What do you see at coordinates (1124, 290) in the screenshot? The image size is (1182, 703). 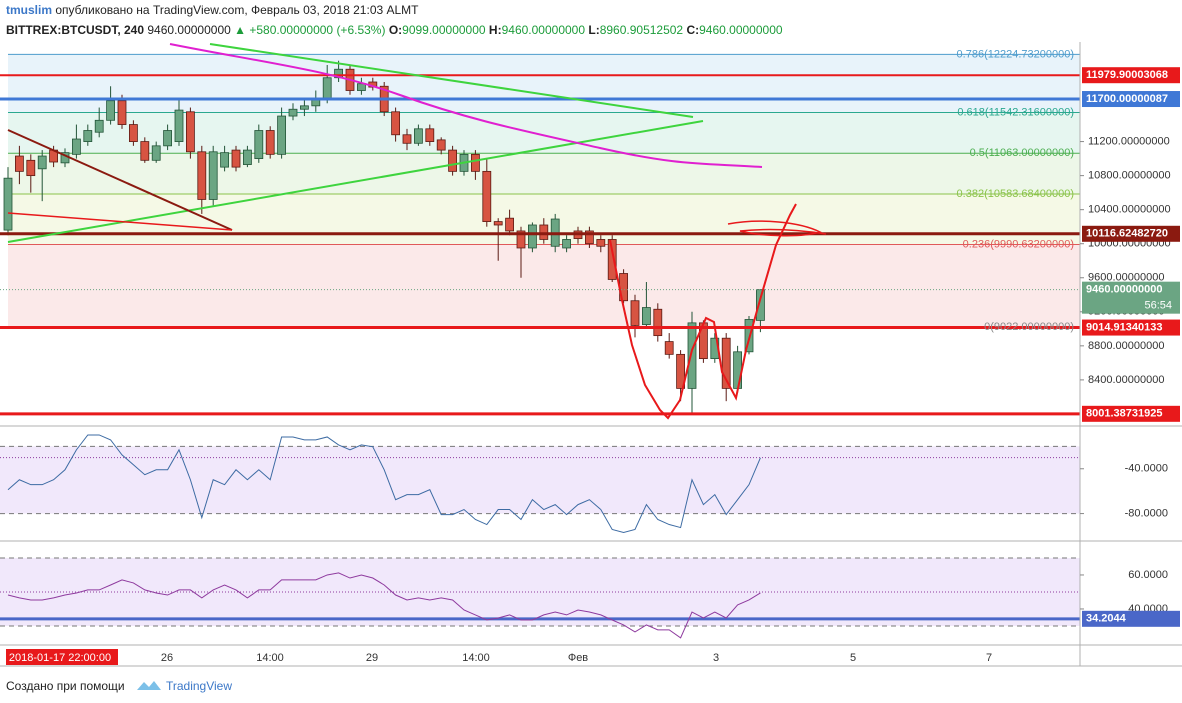 I see `last-price: 9460.00000000` at bounding box center [1124, 290].